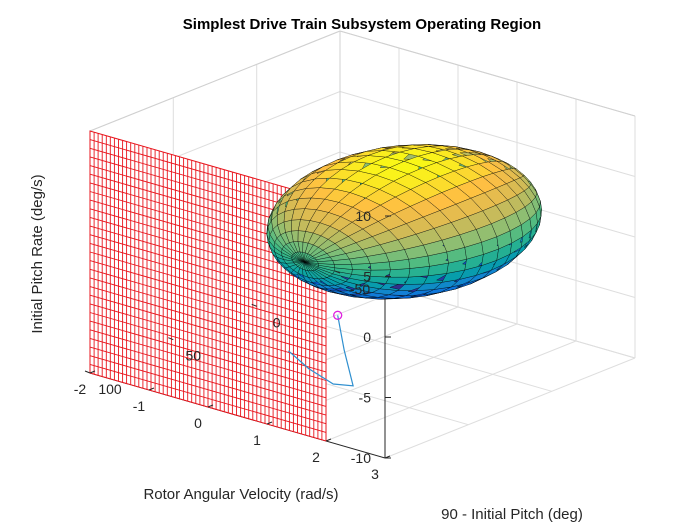 This screenshot has height=525, width=700. What do you see at coordinates (512, 514) in the screenshot?
I see `y-axis-label: 90 - Initial Pitch (deg)` at bounding box center [512, 514].